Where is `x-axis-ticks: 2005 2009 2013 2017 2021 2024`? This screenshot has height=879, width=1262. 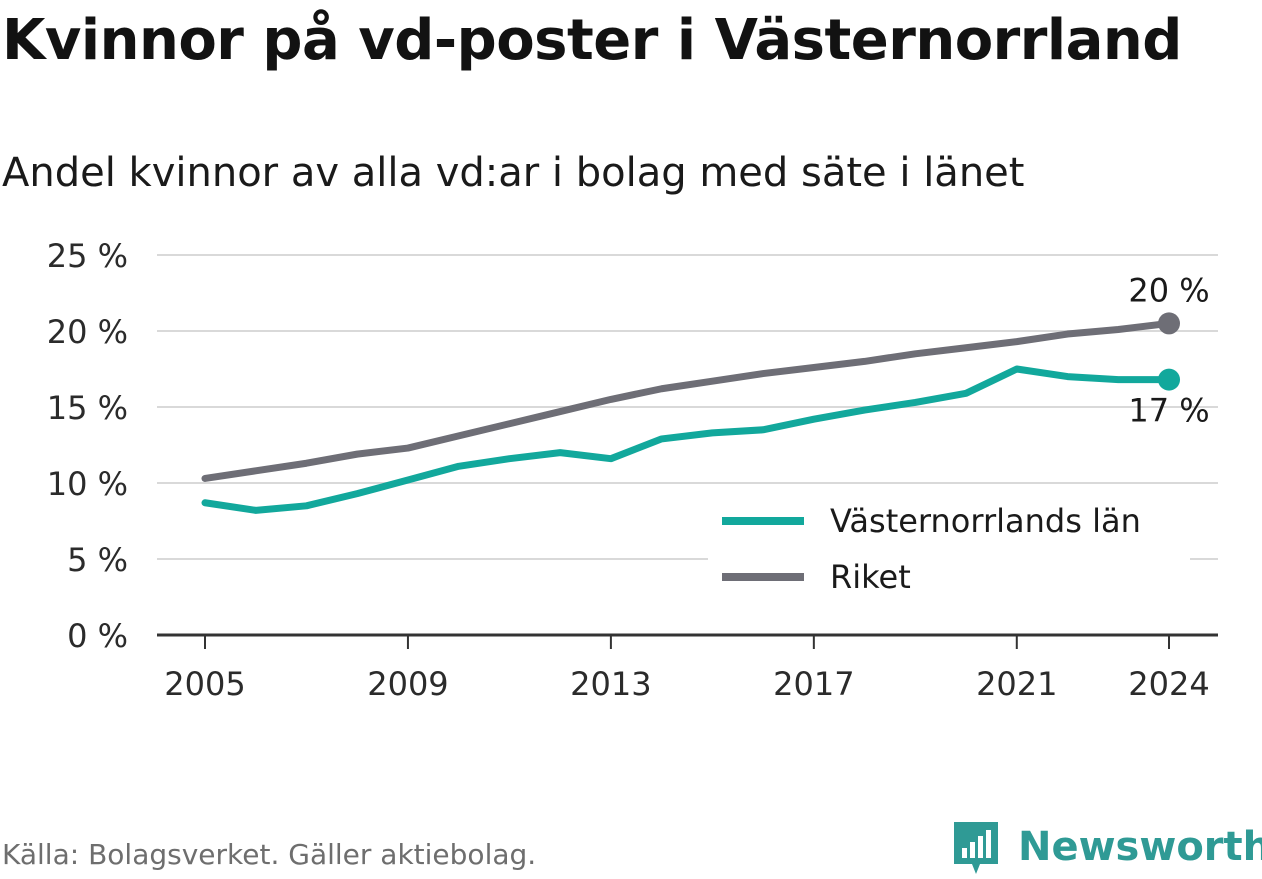 x-axis-ticks: 2005 2009 2013 2017 2021 2024 is located at coordinates (687, 669).